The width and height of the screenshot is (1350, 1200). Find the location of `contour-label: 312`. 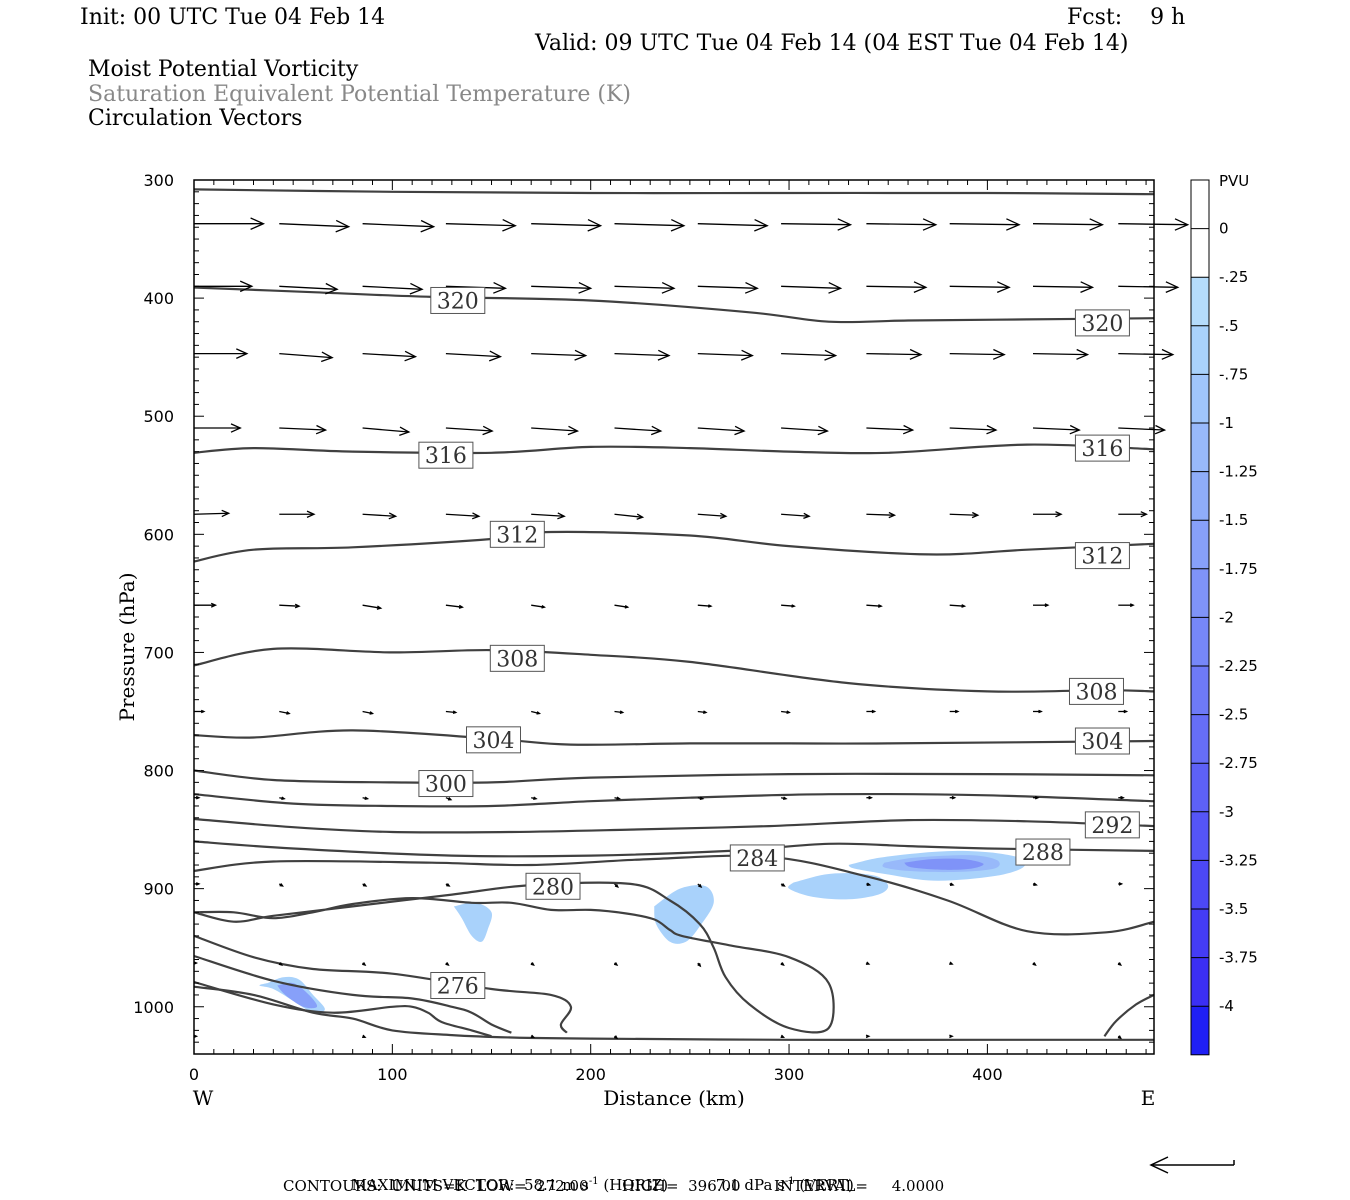

contour-label: 312 is located at coordinates (517, 534).